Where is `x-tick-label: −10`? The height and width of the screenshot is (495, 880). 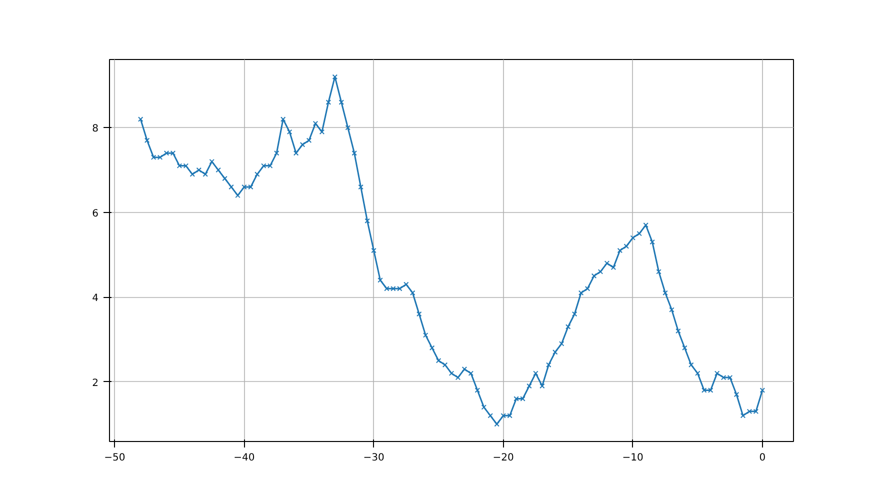 x-tick-label: −10 is located at coordinates (633, 458).